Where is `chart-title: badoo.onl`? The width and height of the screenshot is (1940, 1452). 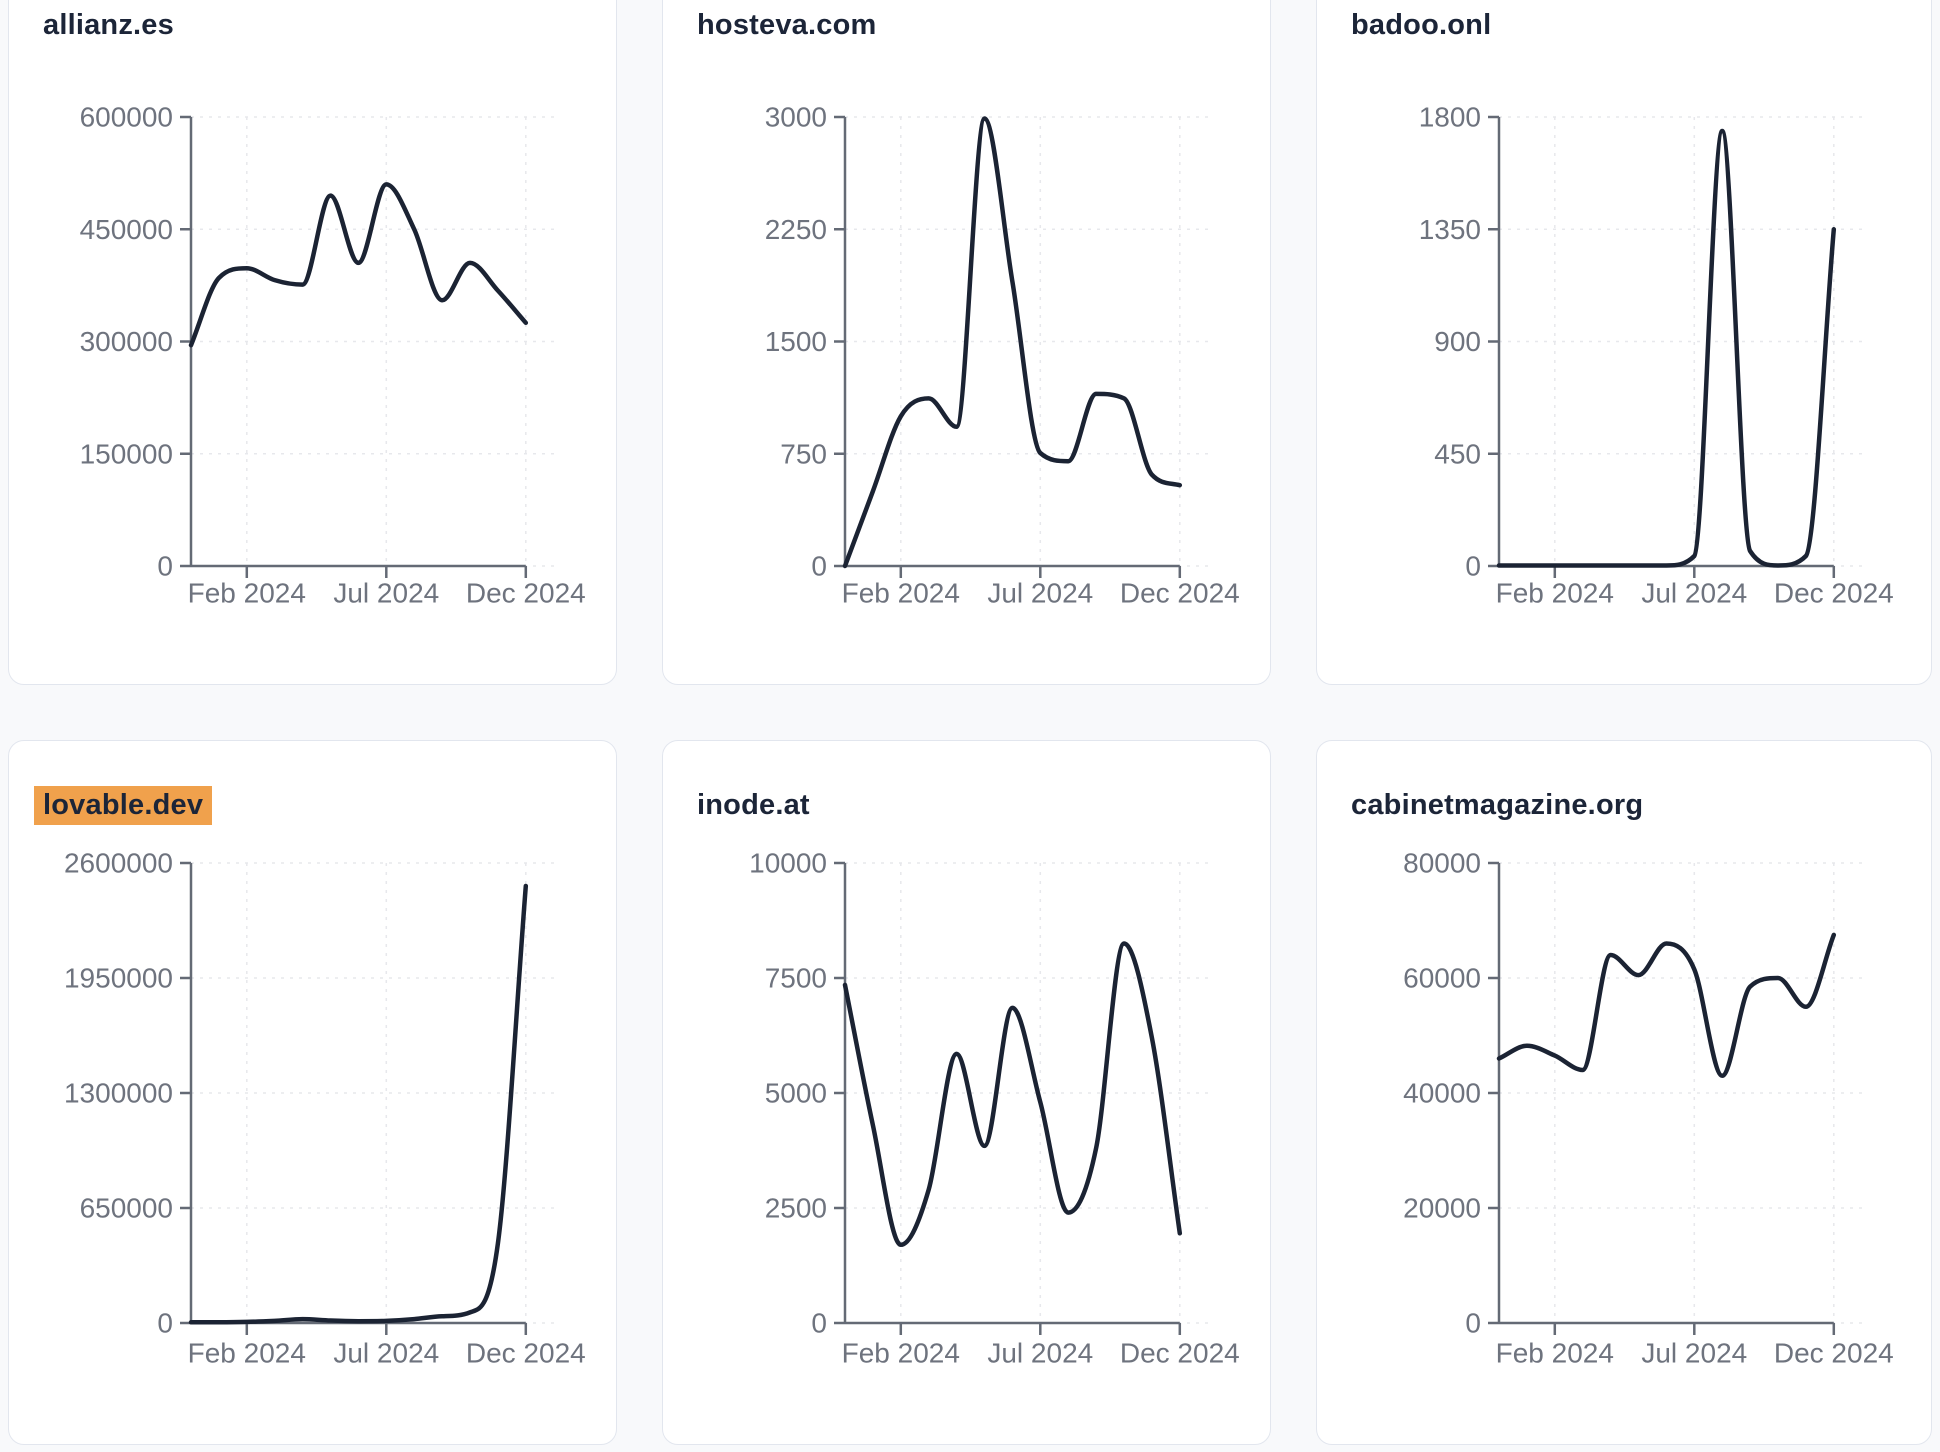
chart-title: badoo.onl is located at coordinates (1421, 25).